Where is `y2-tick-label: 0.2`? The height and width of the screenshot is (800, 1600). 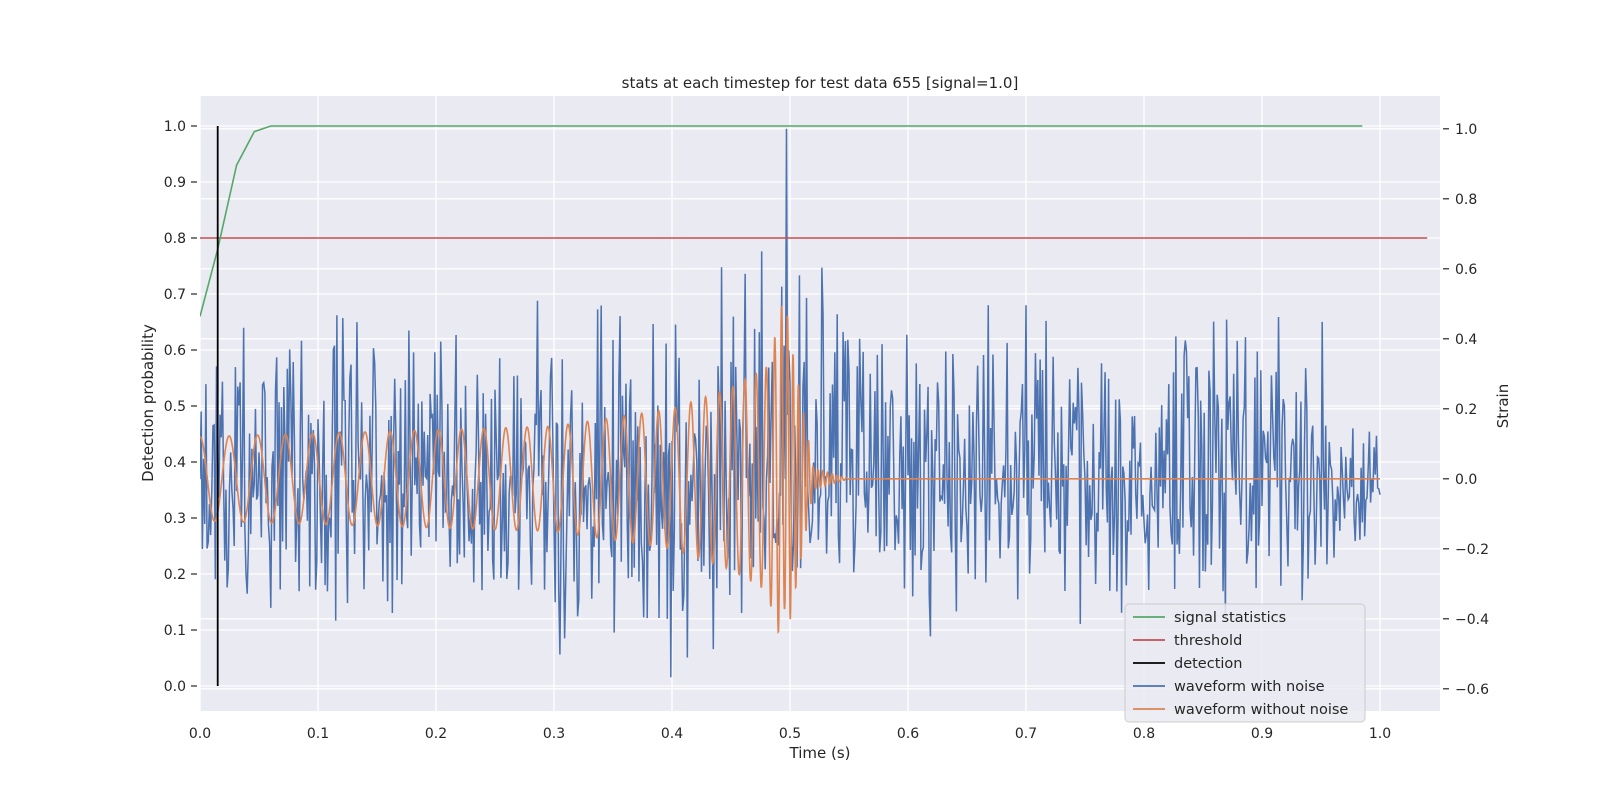
y2-tick-label: 0.2 is located at coordinates (1466, 410).